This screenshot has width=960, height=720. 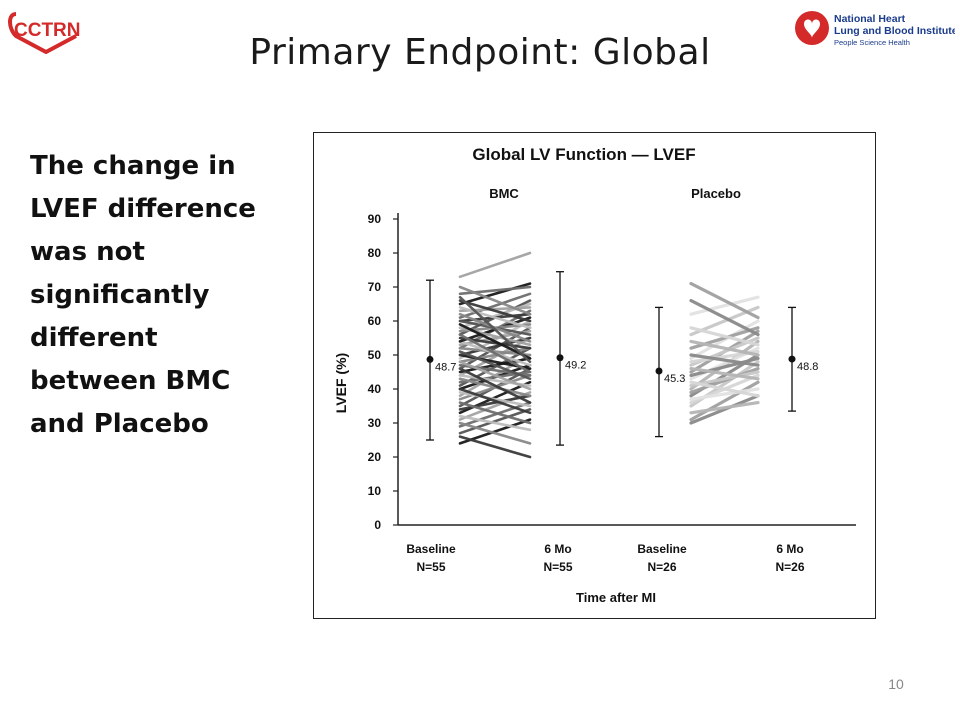 What do you see at coordinates (375, 389) in the screenshot?
I see `y-tick-label: 40` at bounding box center [375, 389].